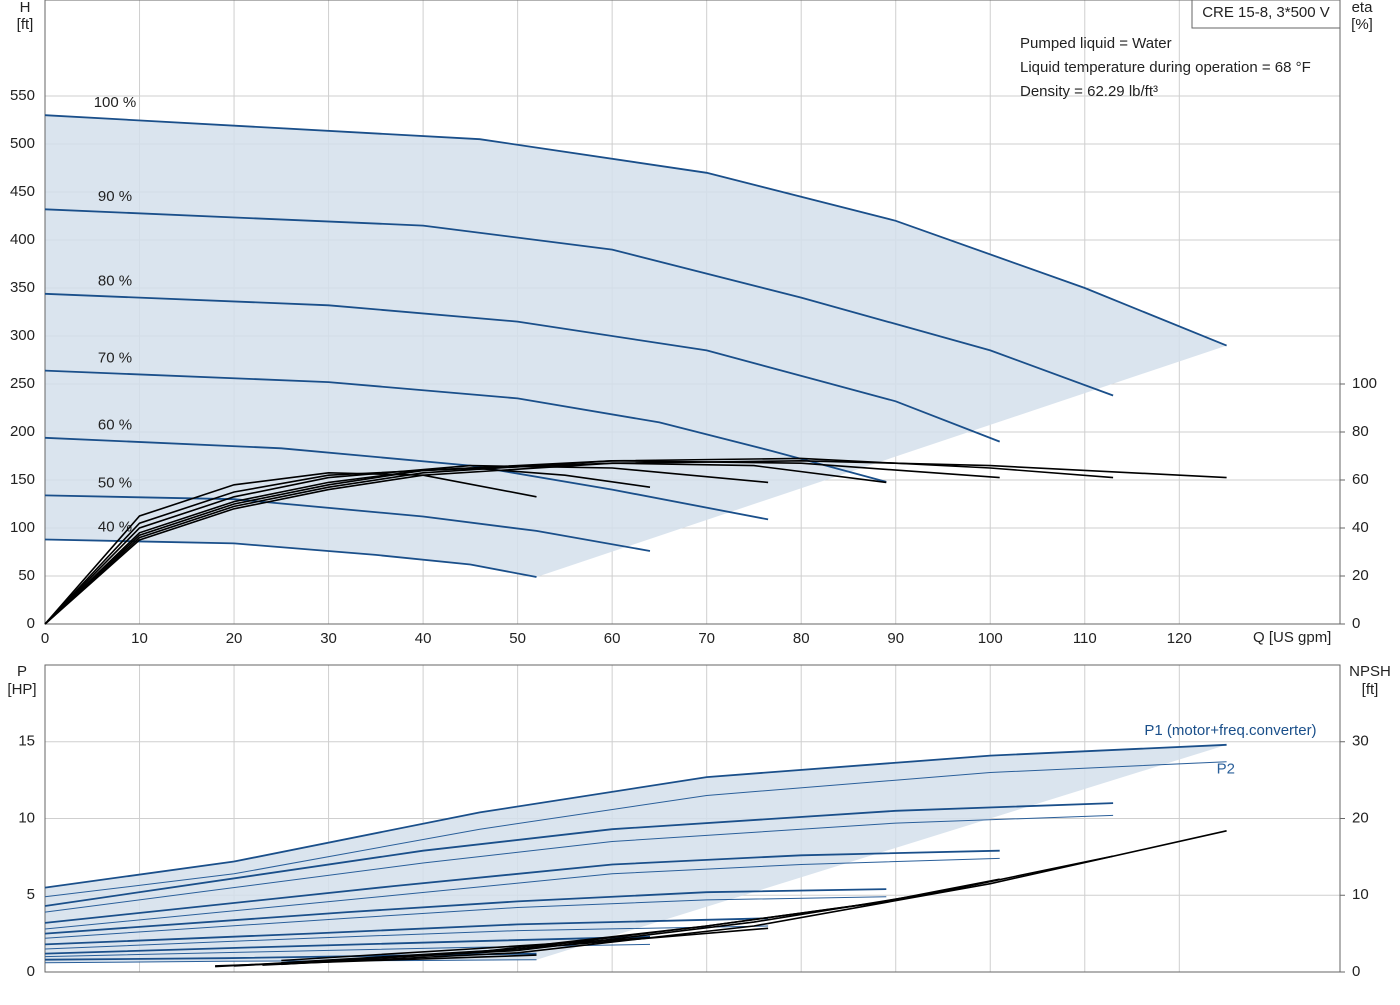 The height and width of the screenshot is (1005, 1400). Describe the element at coordinates (26, 741) in the screenshot. I see `y-tick-label: 15` at that location.